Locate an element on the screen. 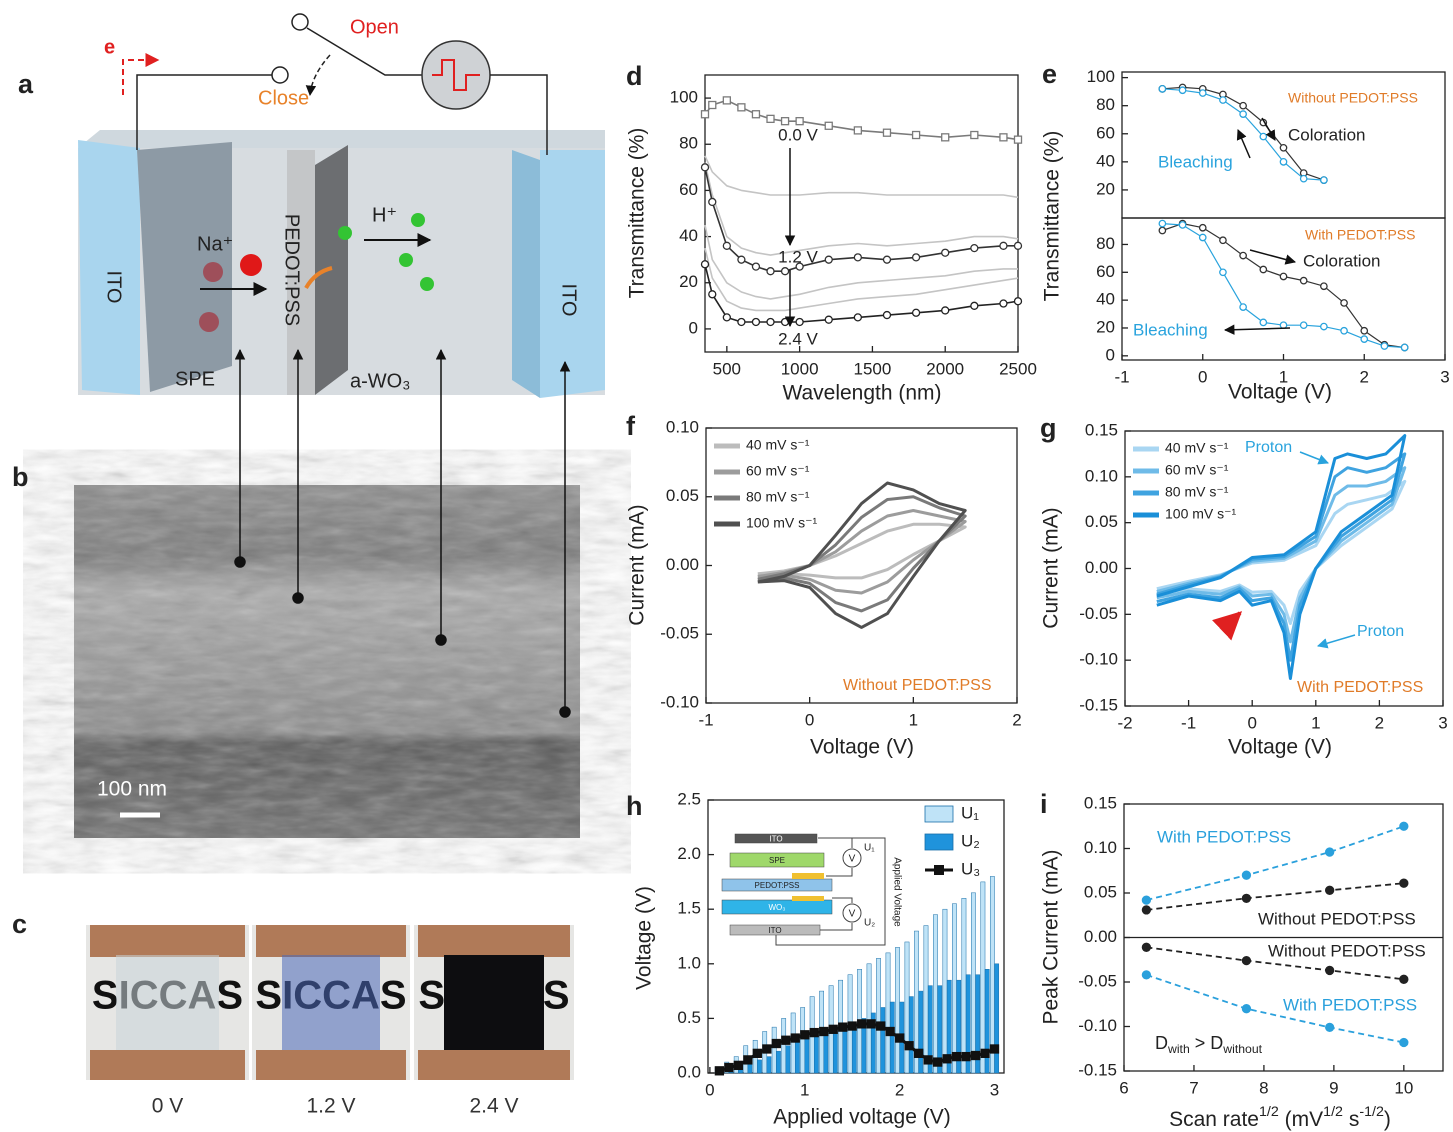  electrode is located at coordinates (331, 941).